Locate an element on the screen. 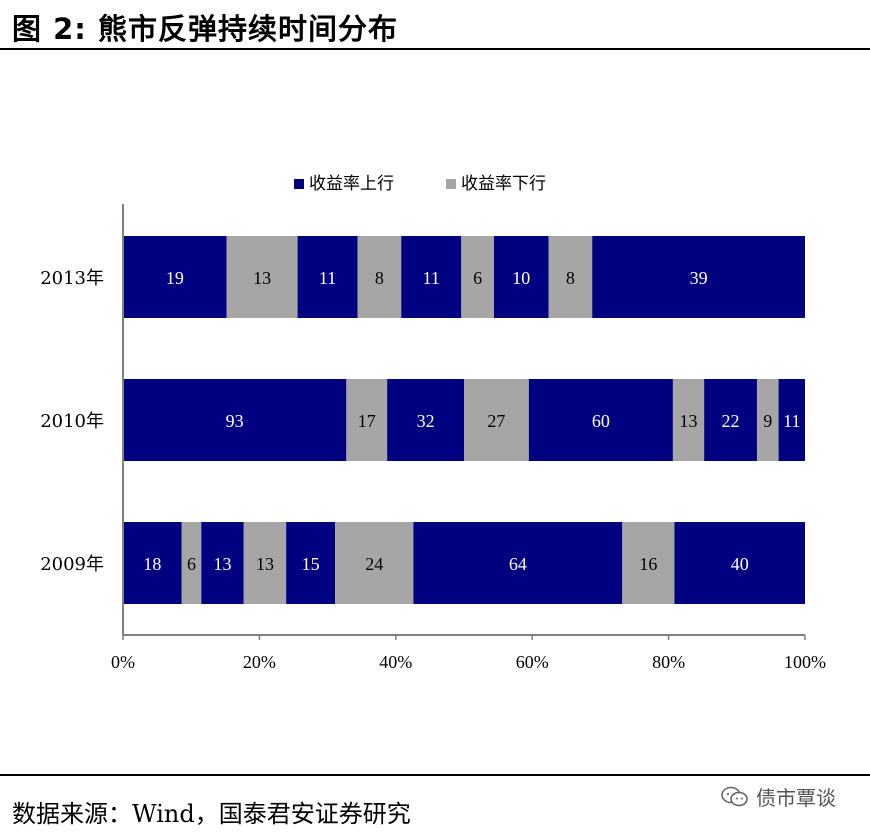 Image resolution: width=870 pixels, height=834 pixels. bar-row-1: 19 13 11 8 11 6 10 8 39 2013年 is located at coordinates (422, 277).